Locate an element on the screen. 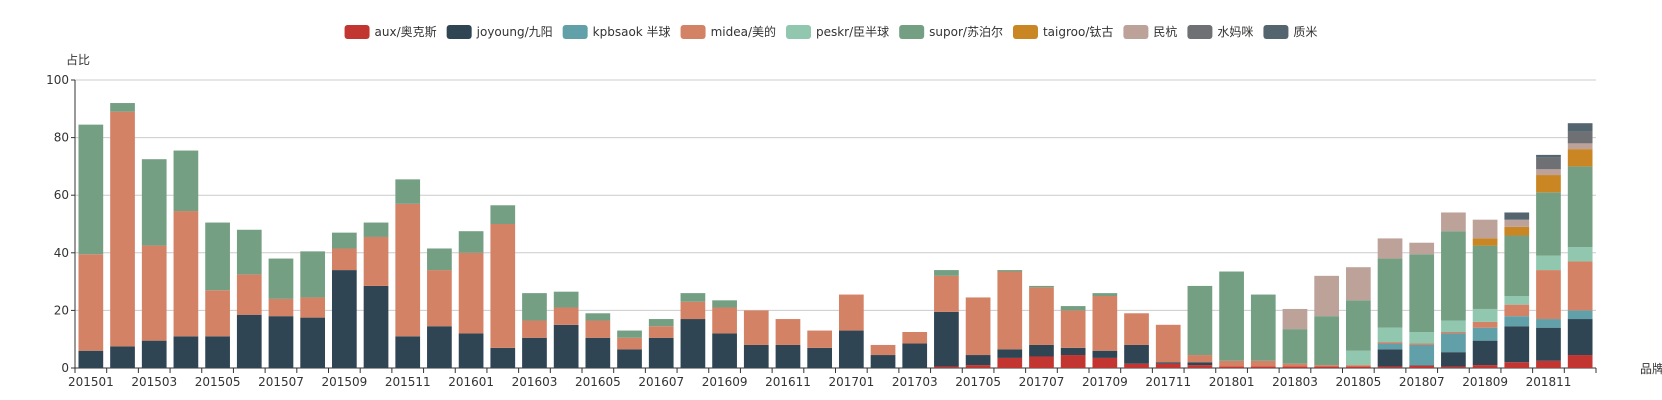 This screenshot has height=400, width=1662. legend-item: taigroo/钛古 is located at coordinates (1062, 31).